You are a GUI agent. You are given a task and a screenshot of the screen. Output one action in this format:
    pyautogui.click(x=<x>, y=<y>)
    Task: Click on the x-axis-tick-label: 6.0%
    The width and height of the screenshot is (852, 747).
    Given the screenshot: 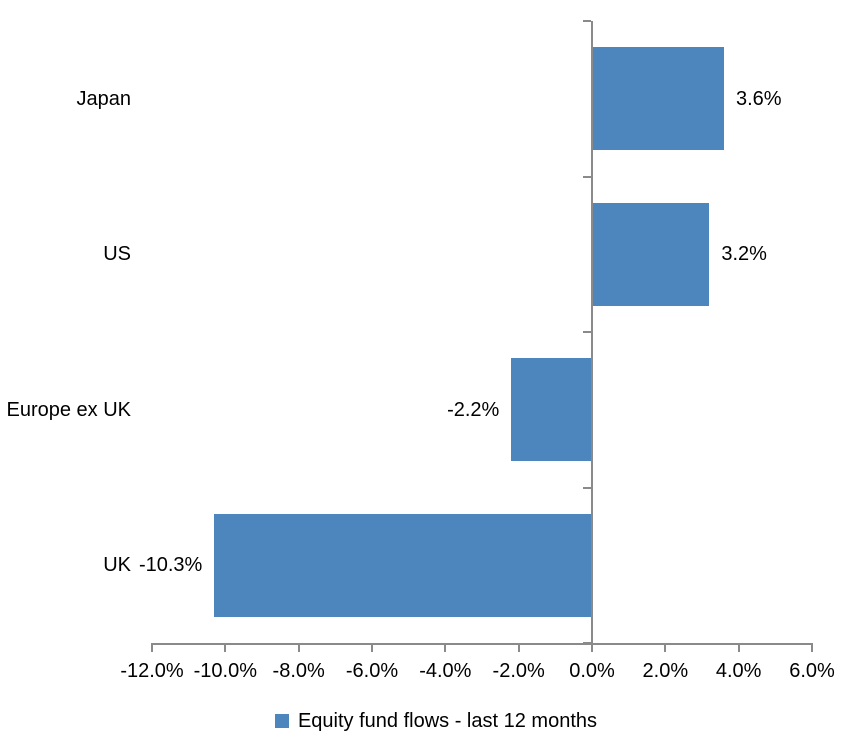 What is the action you would take?
    pyautogui.click(x=812, y=671)
    